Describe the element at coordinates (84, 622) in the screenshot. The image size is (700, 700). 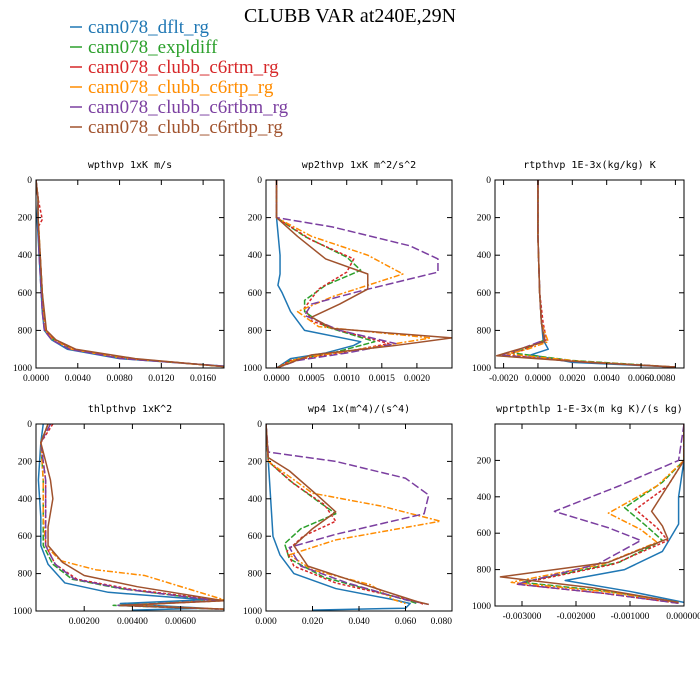
I see `x-tick-label: 0.00200` at that location.